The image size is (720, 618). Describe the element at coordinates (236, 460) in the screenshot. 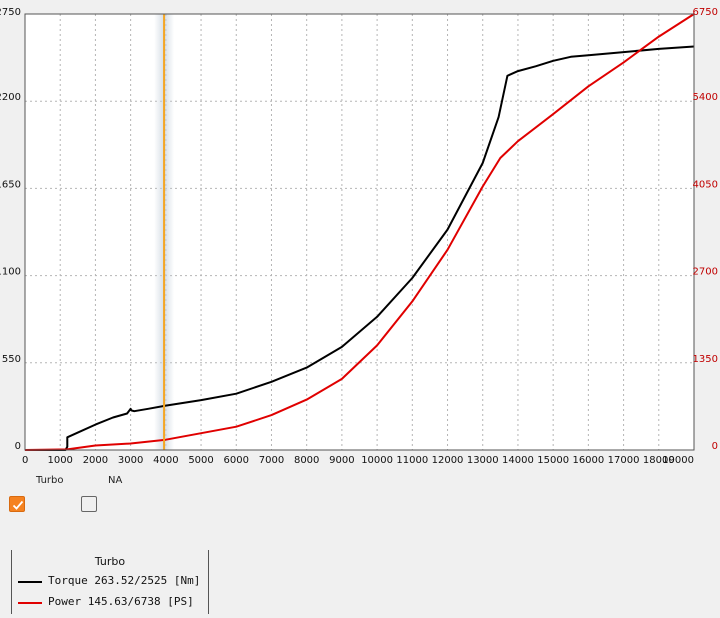

I see `x-tick-label: 6000` at that location.